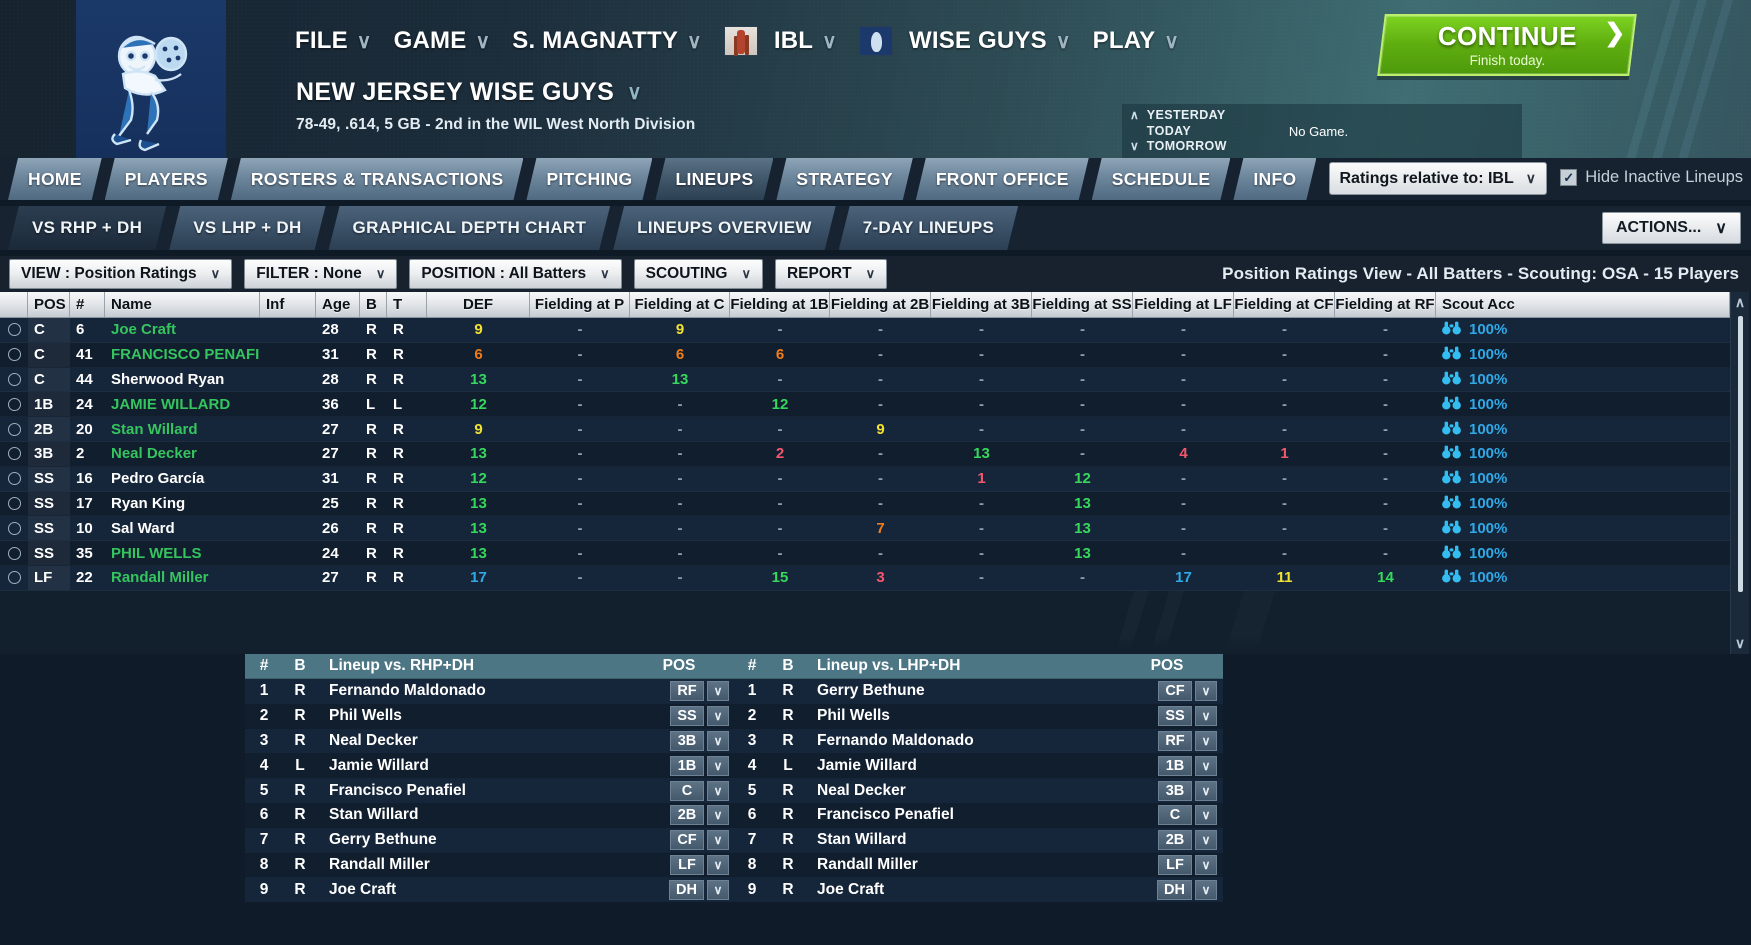  What do you see at coordinates (831, 274) in the screenshot?
I see `filter-button-report: REPORT ∨` at bounding box center [831, 274].